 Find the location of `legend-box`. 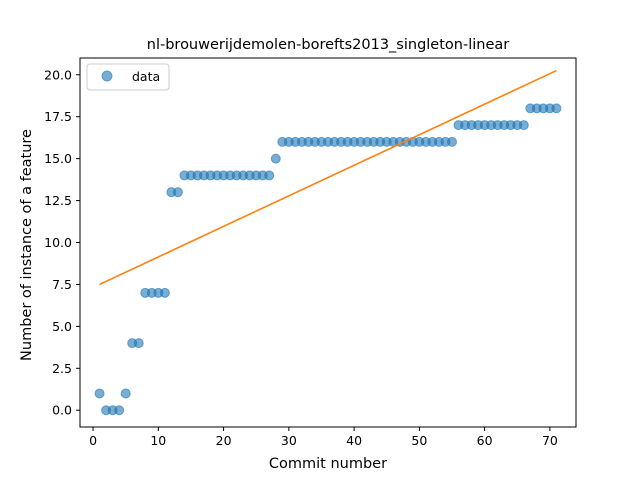

legend-box is located at coordinates (128, 77).